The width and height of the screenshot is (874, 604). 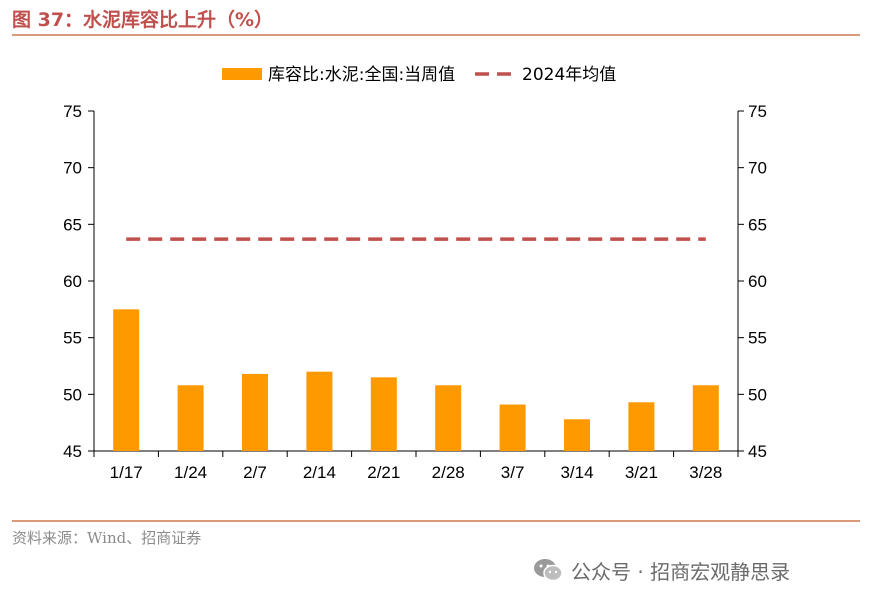 I want to click on y-tick-label-left: 55, so click(x=72, y=338).